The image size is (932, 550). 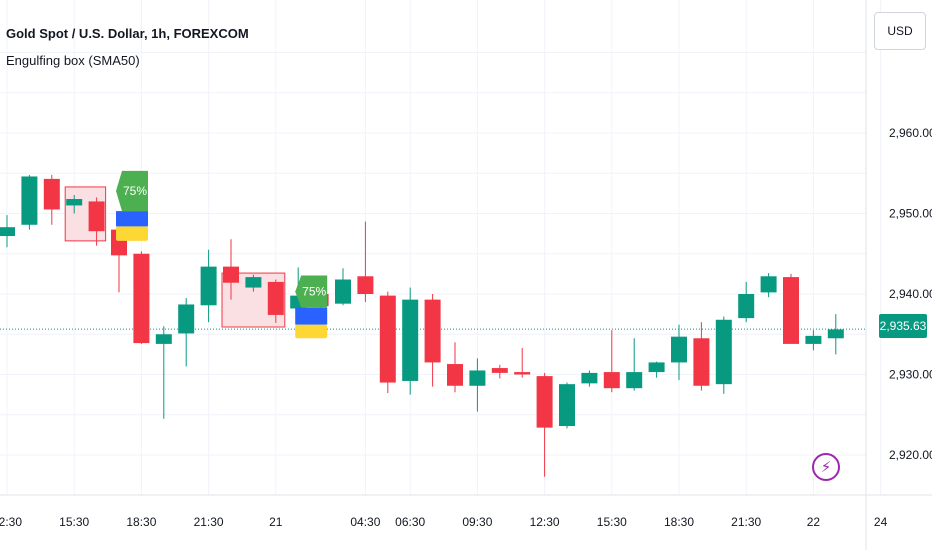 I want to click on price-axis: 2,960.00 2,950.00 2,940.00 2,930.00 2,920.00, so click(x=910, y=294).